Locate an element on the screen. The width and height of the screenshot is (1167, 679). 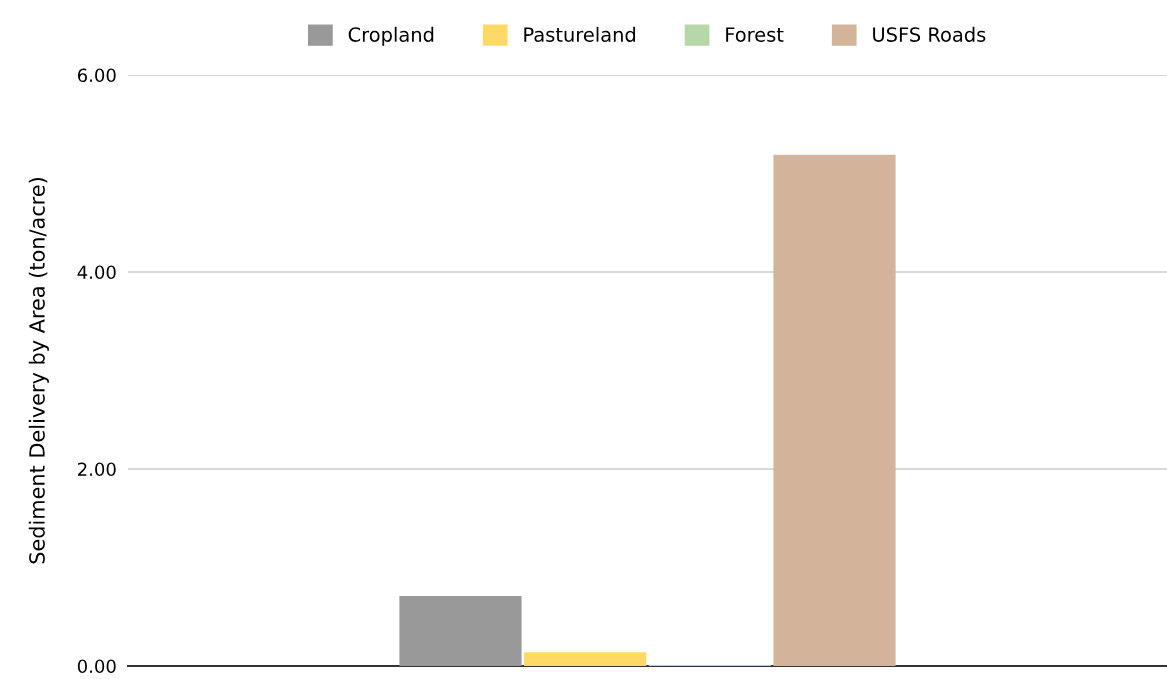
y-tick-label: 4.00 is located at coordinates (96, 272).